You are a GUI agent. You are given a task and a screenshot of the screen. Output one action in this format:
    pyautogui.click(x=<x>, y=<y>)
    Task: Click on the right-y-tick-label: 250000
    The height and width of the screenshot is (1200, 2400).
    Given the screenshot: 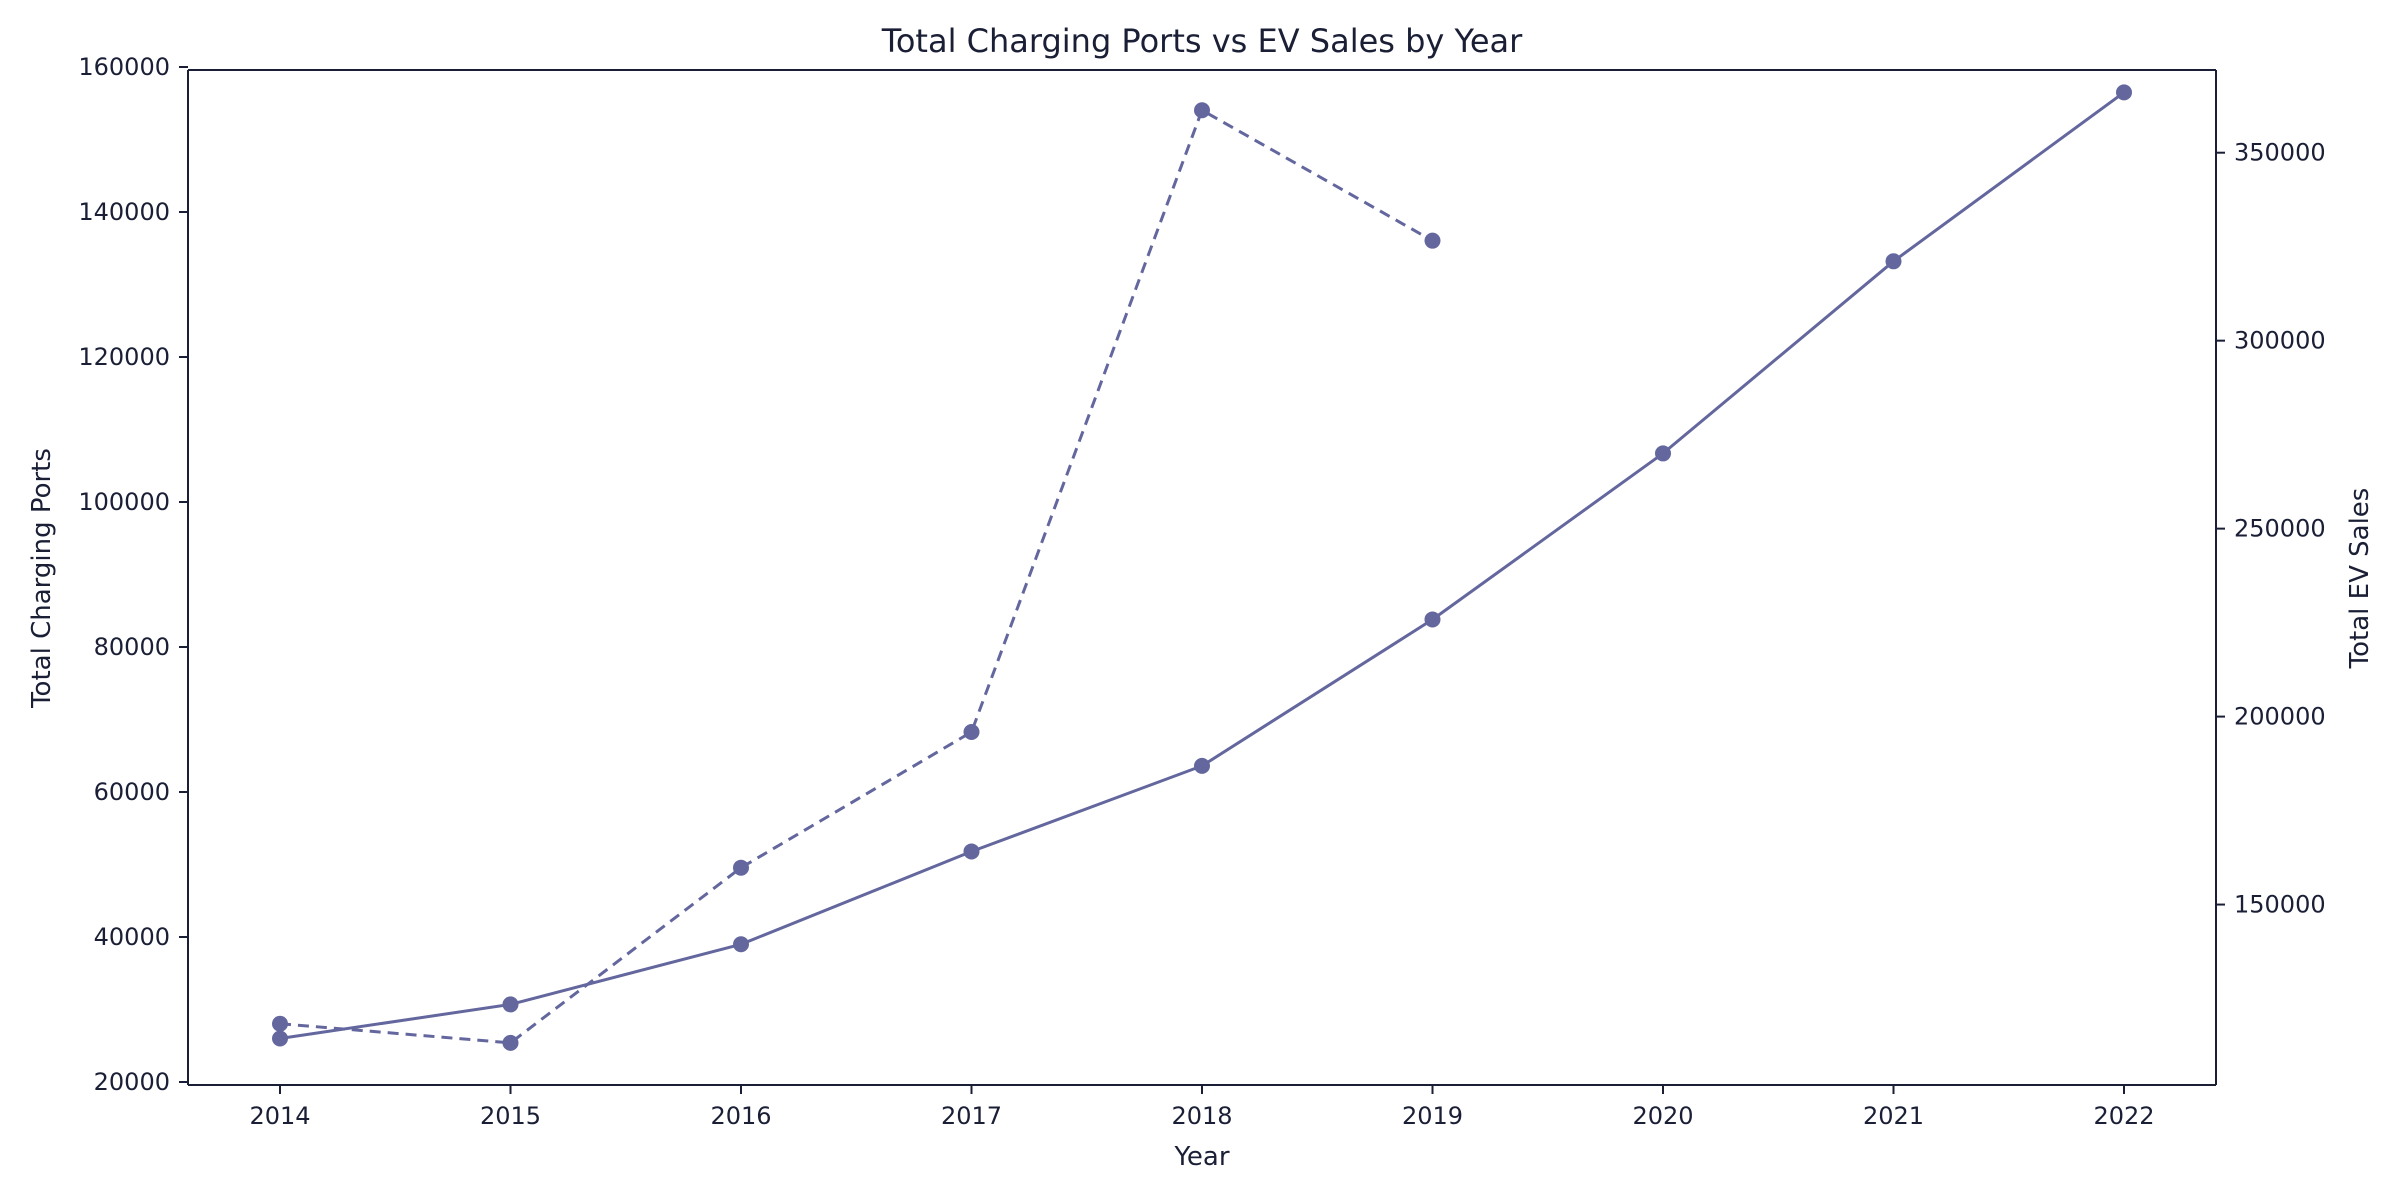 What is the action you would take?
    pyautogui.click(x=2280, y=529)
    